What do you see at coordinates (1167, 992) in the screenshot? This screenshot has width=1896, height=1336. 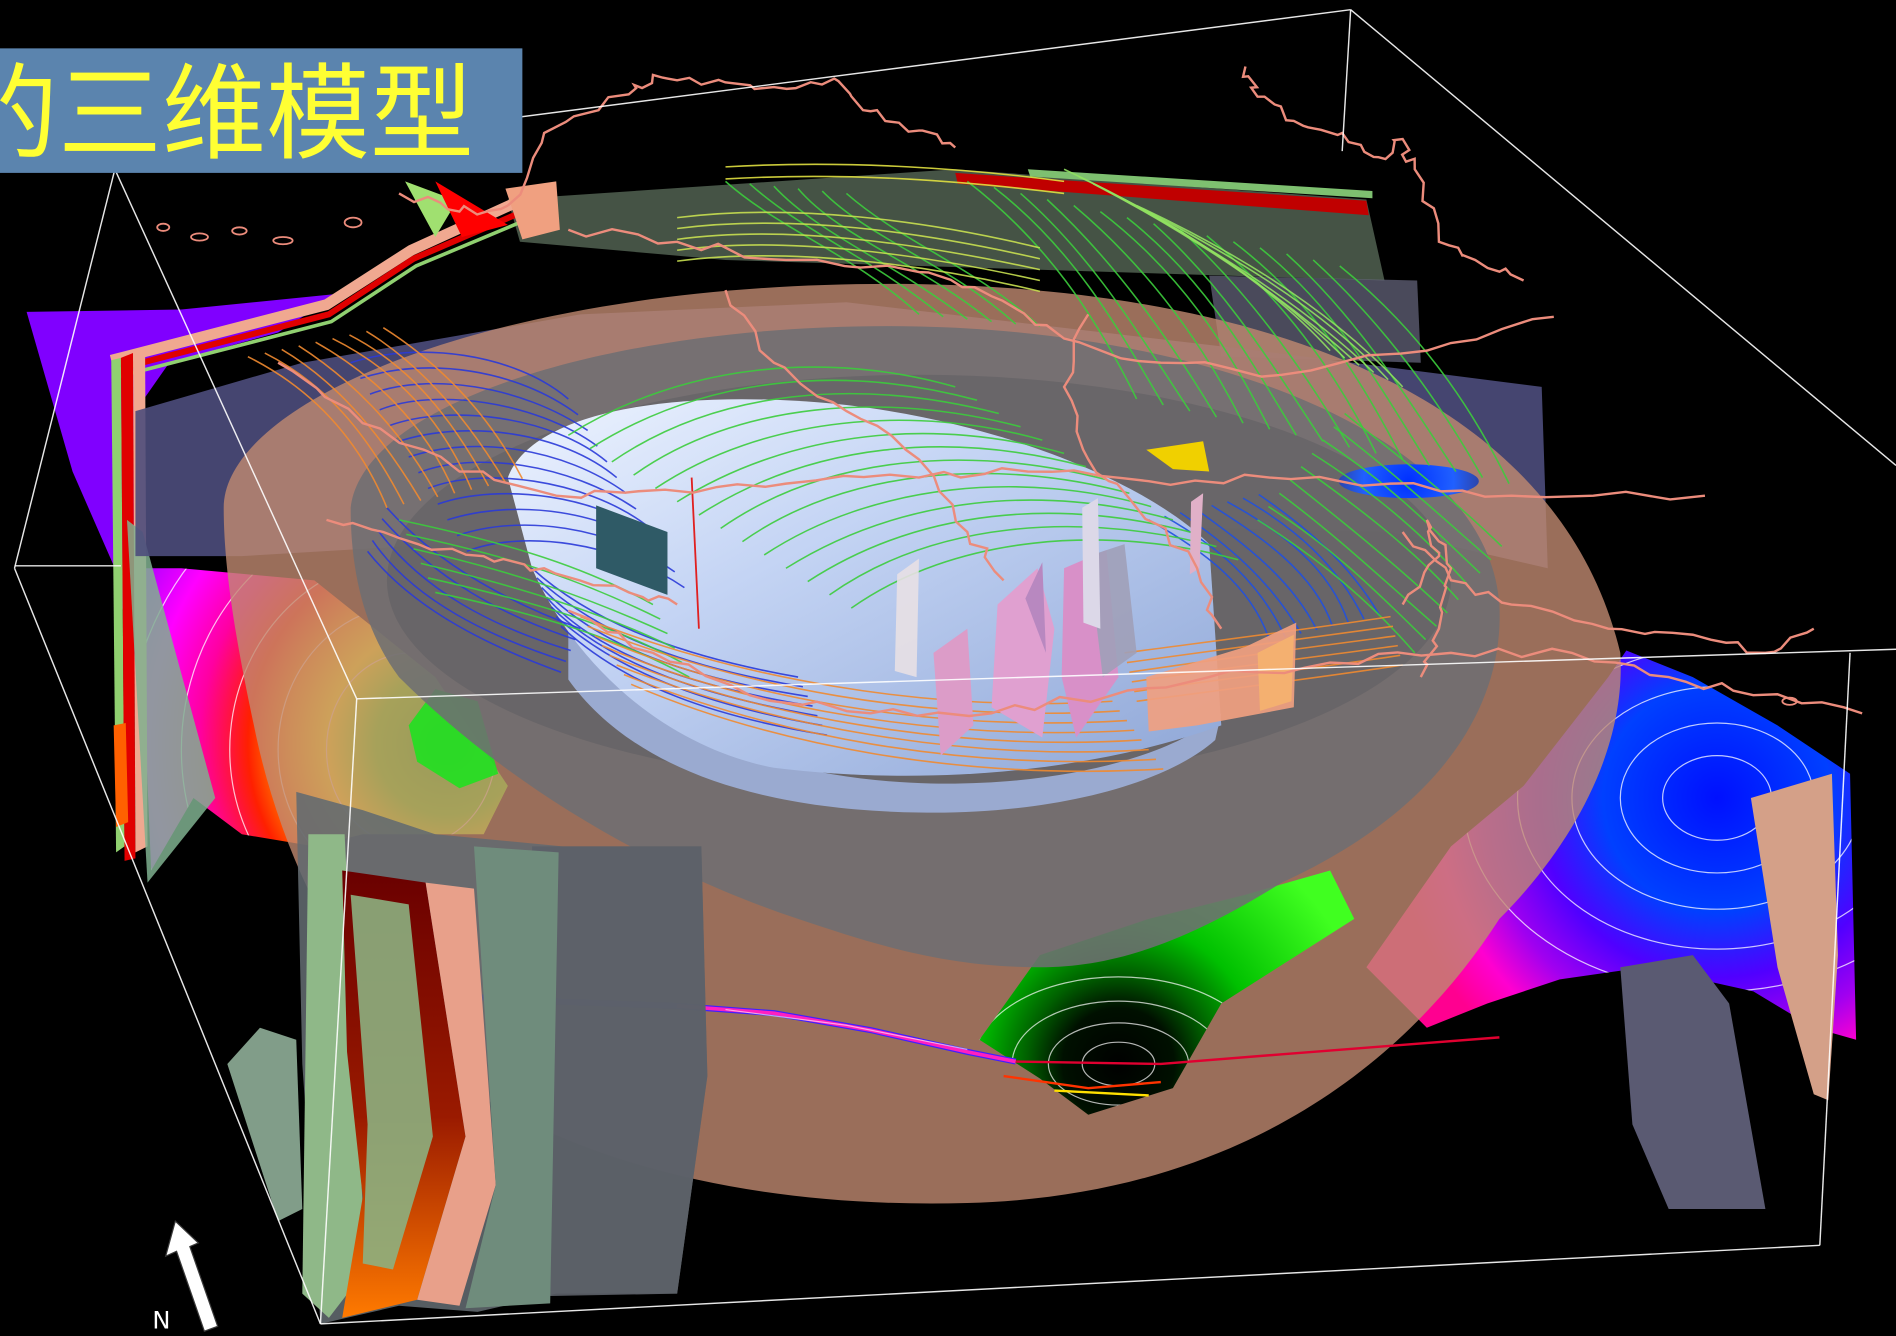 I see `pit-horizon-surface` at bounding box center [1167, 992].